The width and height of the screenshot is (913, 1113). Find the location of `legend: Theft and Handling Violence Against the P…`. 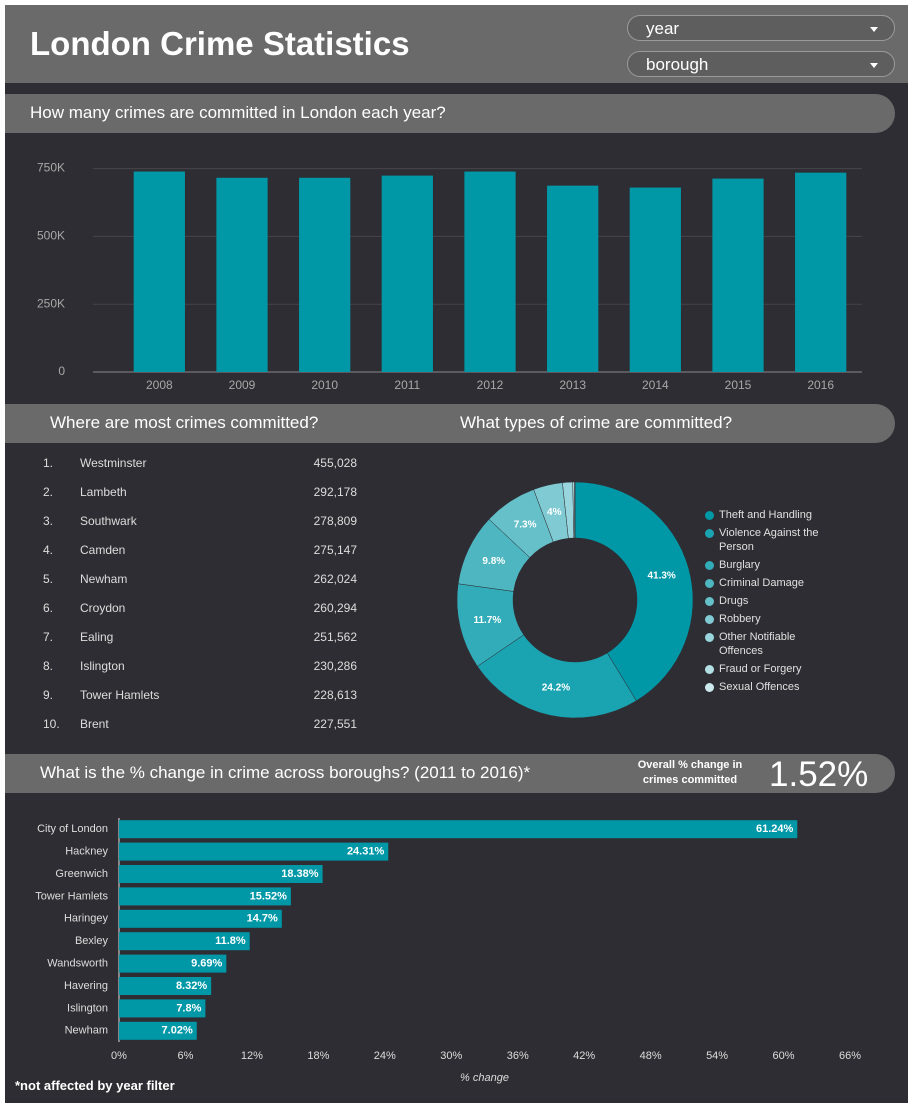

legend: Theft and Handling Violence Against the P… is located at coordinates (770, 603).